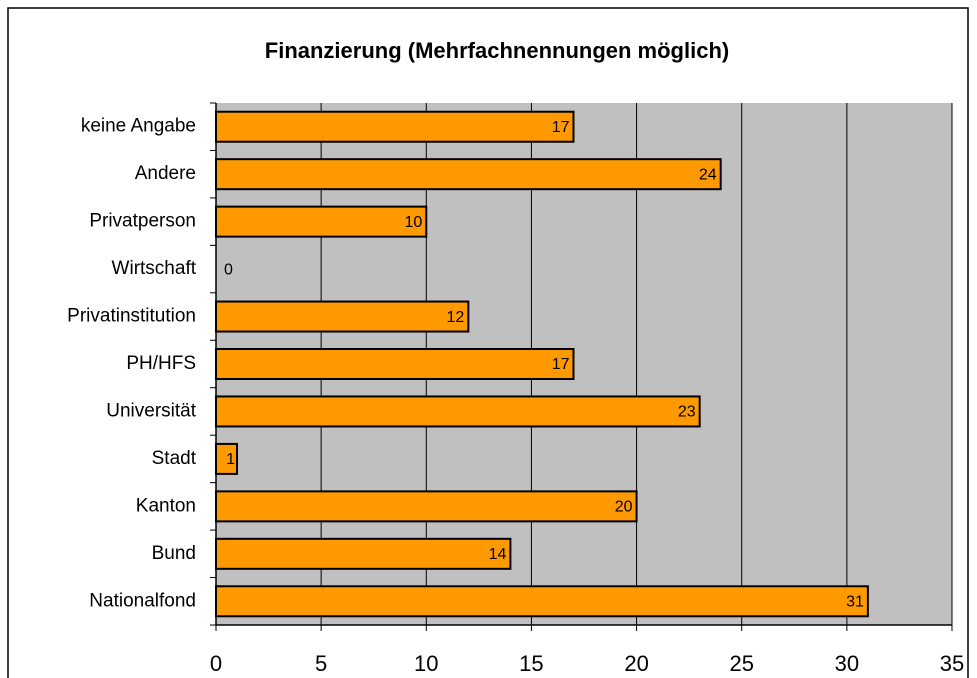 The image size is (977, 678). I want to click on value-label: 12, so click(456, 317).